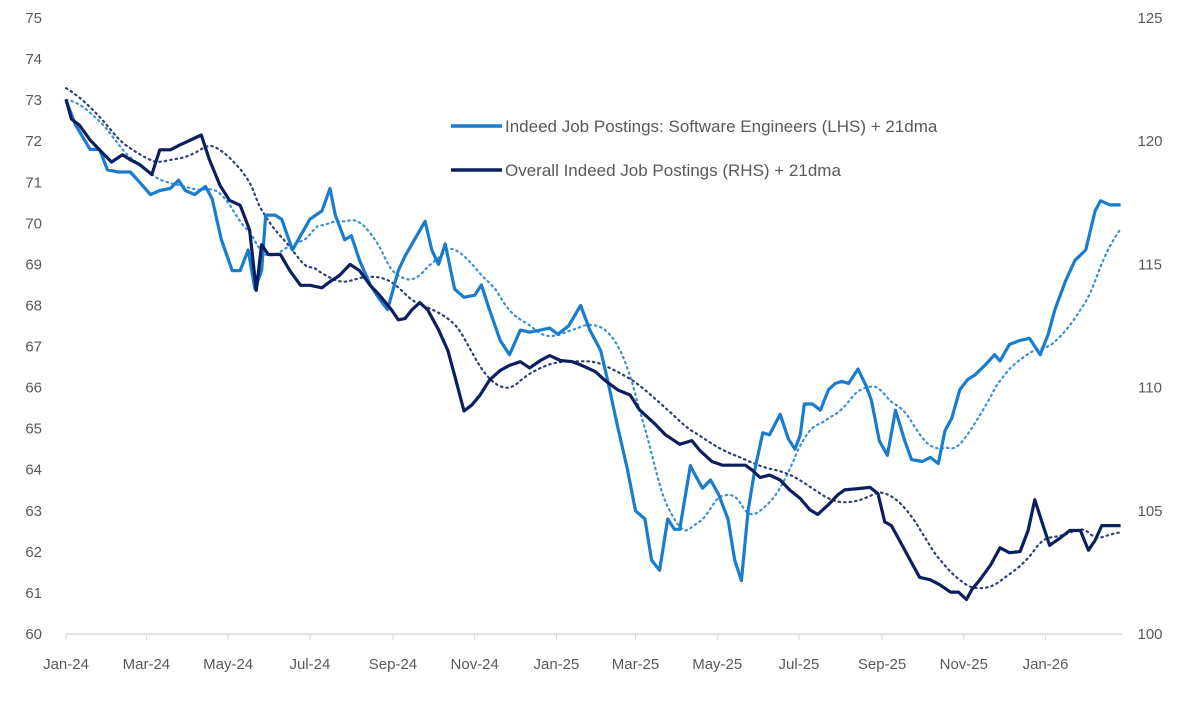 The image size is (1200, 709). What do you see at coordinates (964, 664) in the screenshot?
I see `x-tick-label: Nov-25` at bounding box center [964, 664].